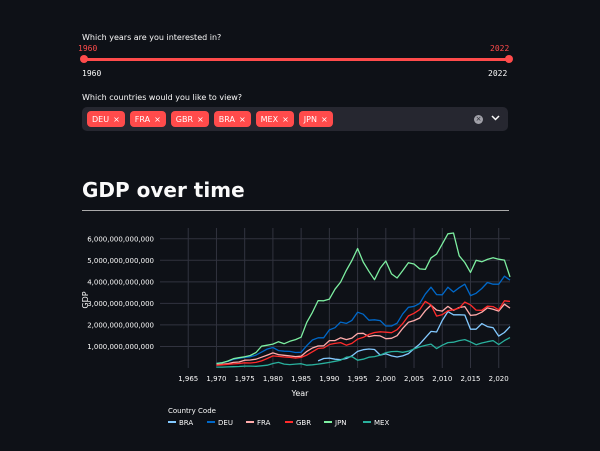 The image size is (600, 451). What do you see at coordinates (295, 210) in the screenshot?
I see `title-divider` at bounding box center [295, 210].